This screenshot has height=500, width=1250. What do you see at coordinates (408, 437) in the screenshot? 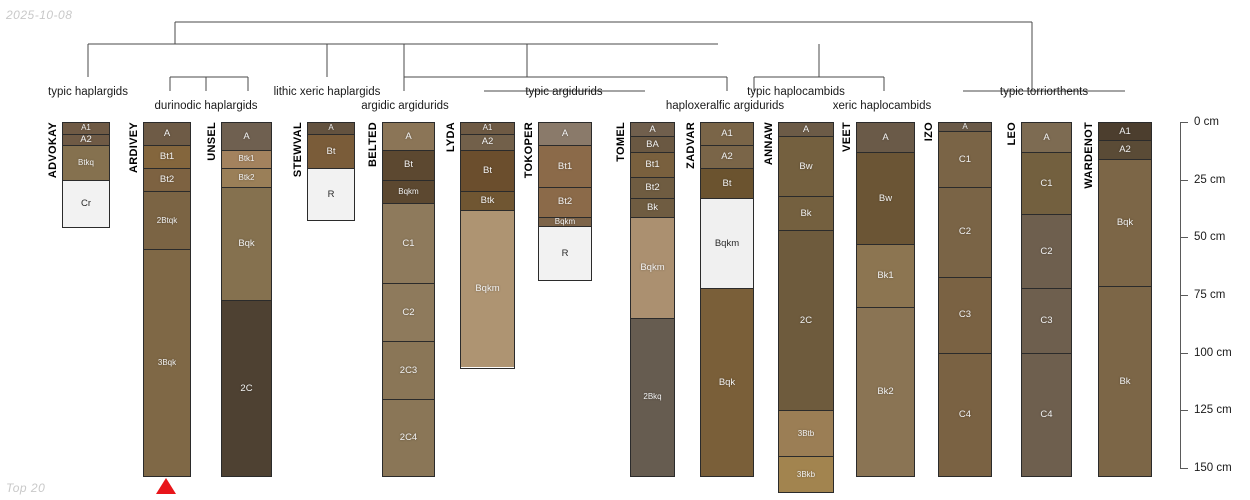
I see `horizon: 2C4` at bounding box center [408, 437].